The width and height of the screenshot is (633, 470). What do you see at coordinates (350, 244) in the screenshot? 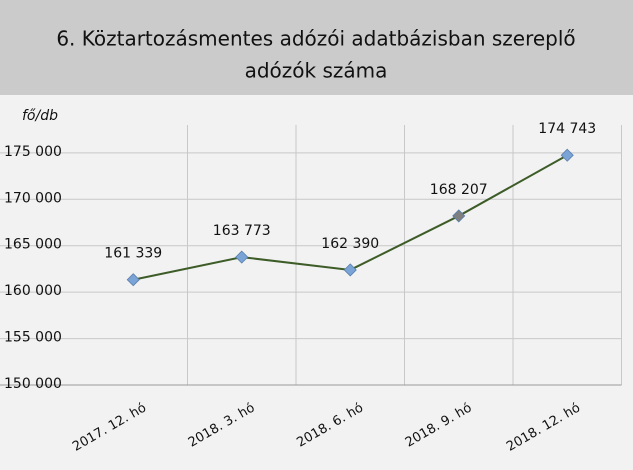
I see `data-label: 162 390` at bounding box center [350, 244].